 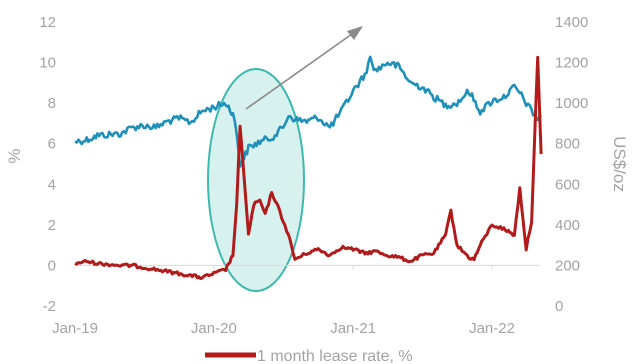 What do you see at coordinates (307, 267) in the screenshot?
I see `x-axis-line` at bounding box center [307, 267].